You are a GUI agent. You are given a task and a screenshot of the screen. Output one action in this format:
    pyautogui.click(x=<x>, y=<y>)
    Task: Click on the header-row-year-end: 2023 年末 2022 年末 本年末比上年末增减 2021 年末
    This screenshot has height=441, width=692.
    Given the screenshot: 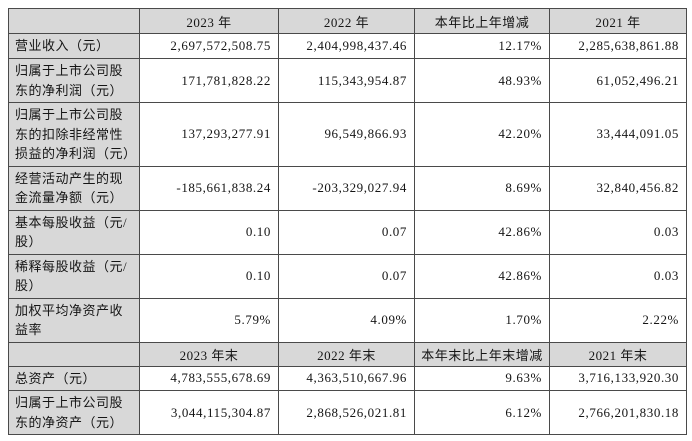 What is the action you would take?
    pyautogui.click(x=347, y=354)
    